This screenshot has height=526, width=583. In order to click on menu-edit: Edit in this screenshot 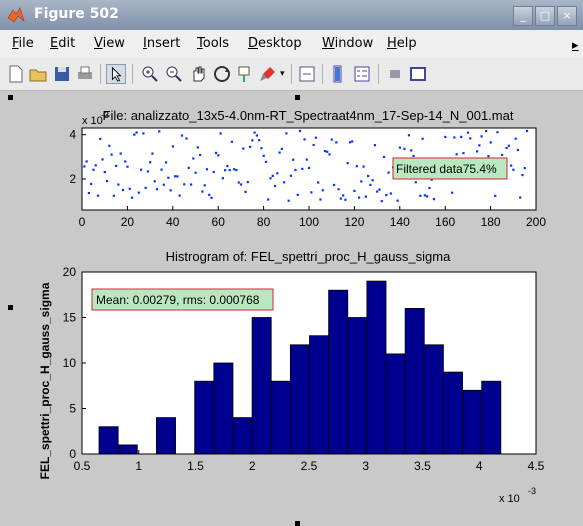, I will do `click(63, 43)`.